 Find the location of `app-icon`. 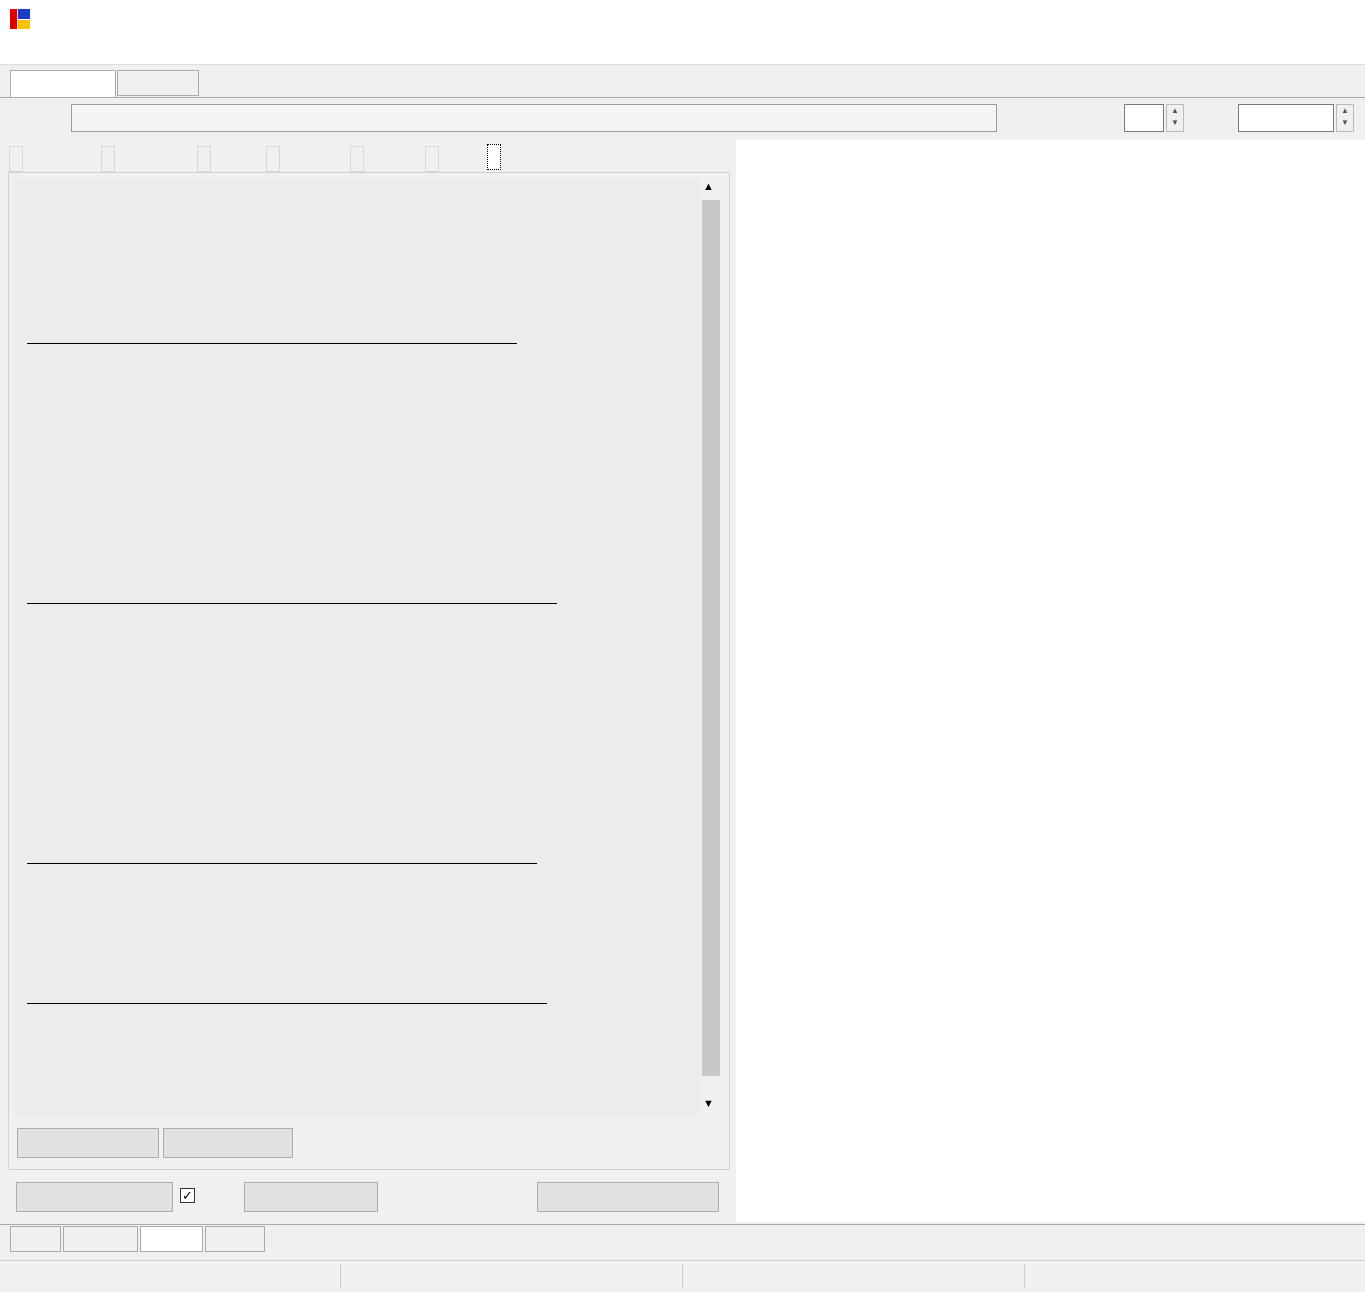

app-icon is located at coordinates (20, 19).